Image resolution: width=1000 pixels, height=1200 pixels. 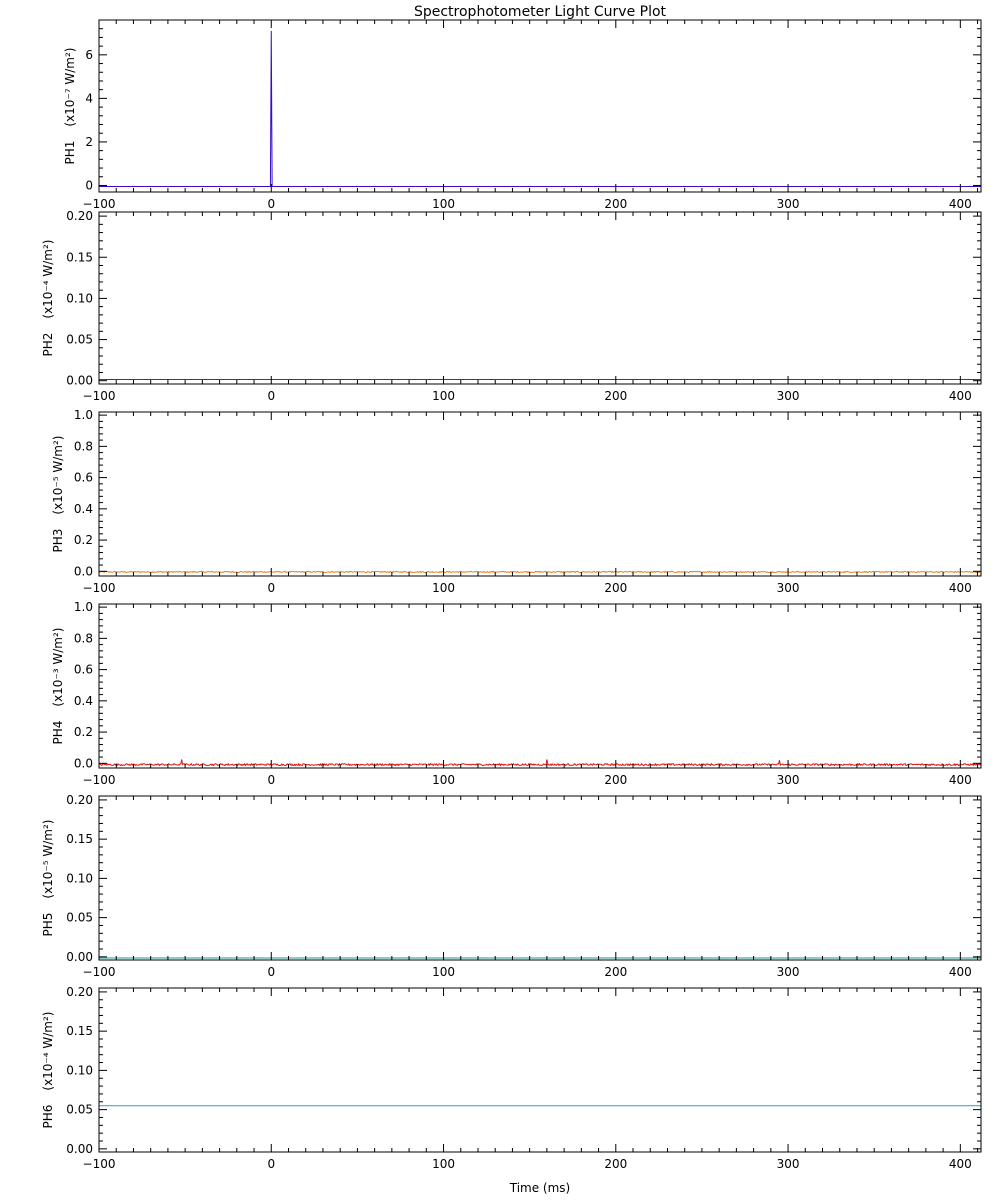 What do you see at coordinates (540, 1188) in the screenshot?
I see `x-axis-title: Time (ms)` at bounding box center [540, 1188].